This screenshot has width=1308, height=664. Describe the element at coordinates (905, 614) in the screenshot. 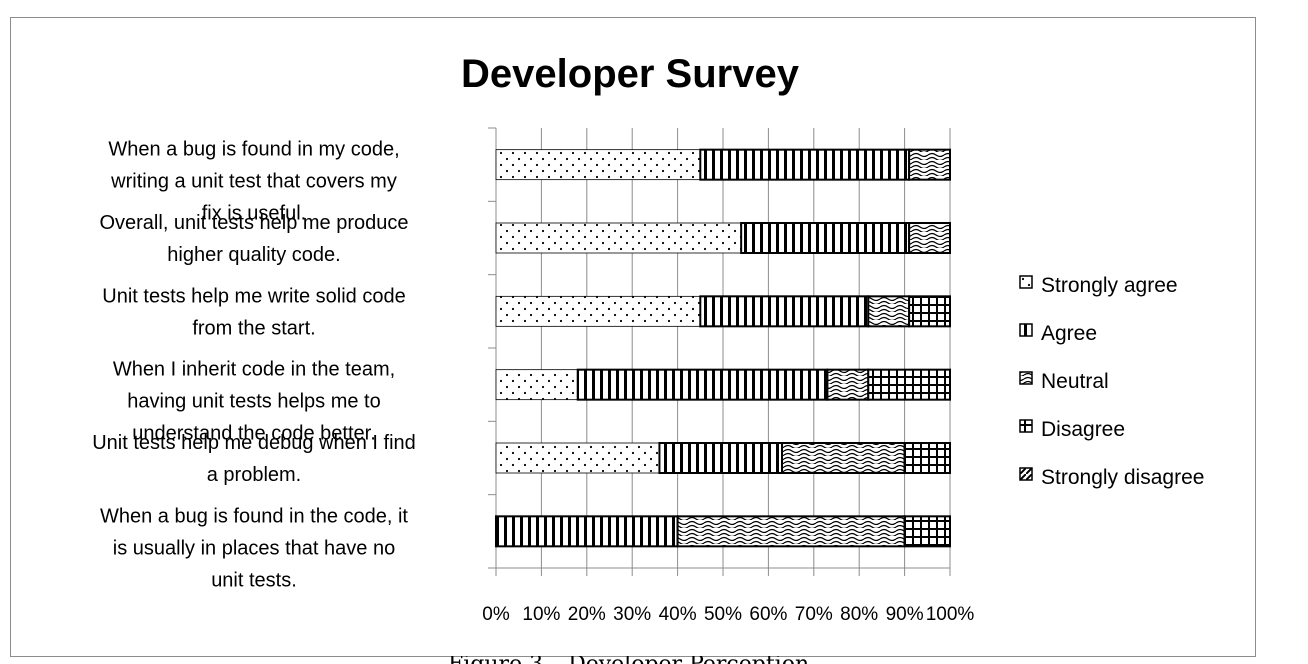

I see `x-tick-label: 90%` at that location.